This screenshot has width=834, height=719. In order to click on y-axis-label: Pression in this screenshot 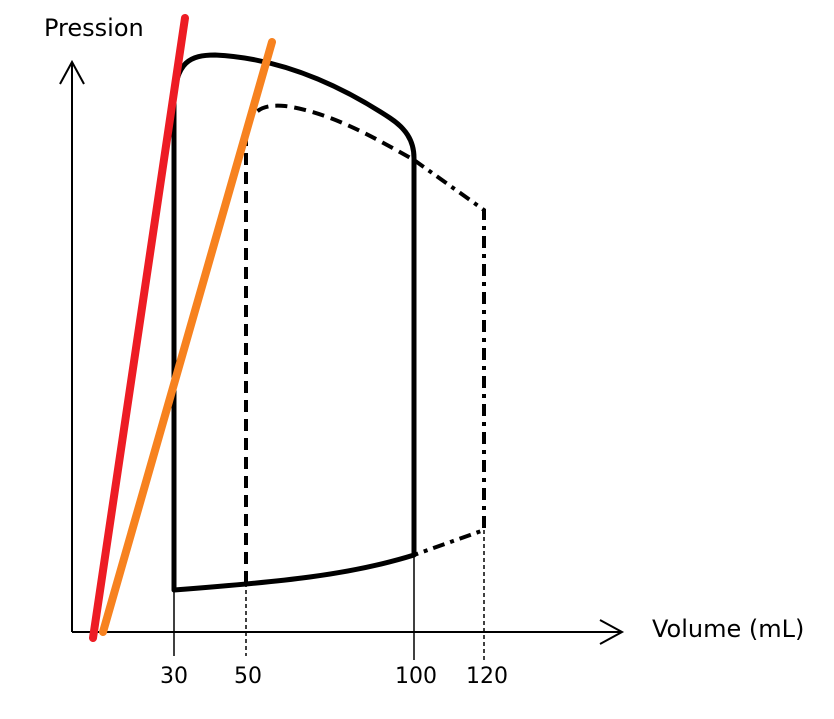, I will do `click(94, 28)`.